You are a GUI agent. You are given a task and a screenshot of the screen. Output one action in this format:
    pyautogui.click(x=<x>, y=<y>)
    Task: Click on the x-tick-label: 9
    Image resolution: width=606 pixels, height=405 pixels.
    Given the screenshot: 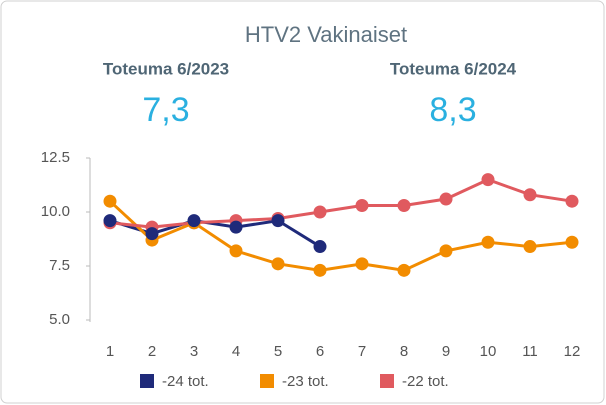 What is the action you would take?
    pyautogui.click(x=446, y=351)
    